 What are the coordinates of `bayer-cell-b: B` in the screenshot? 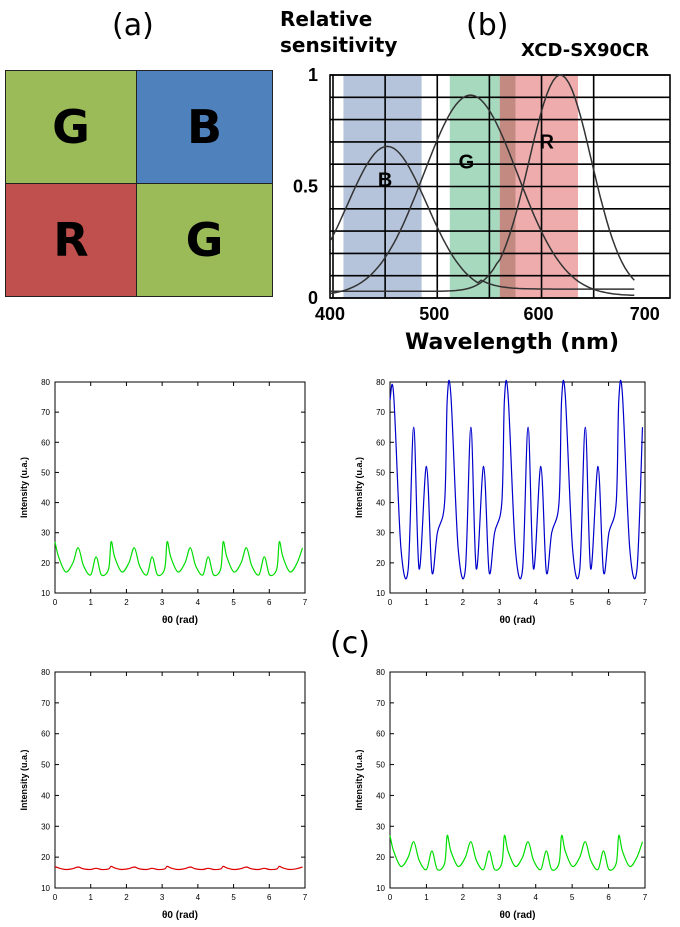 It's located at (204, 127).